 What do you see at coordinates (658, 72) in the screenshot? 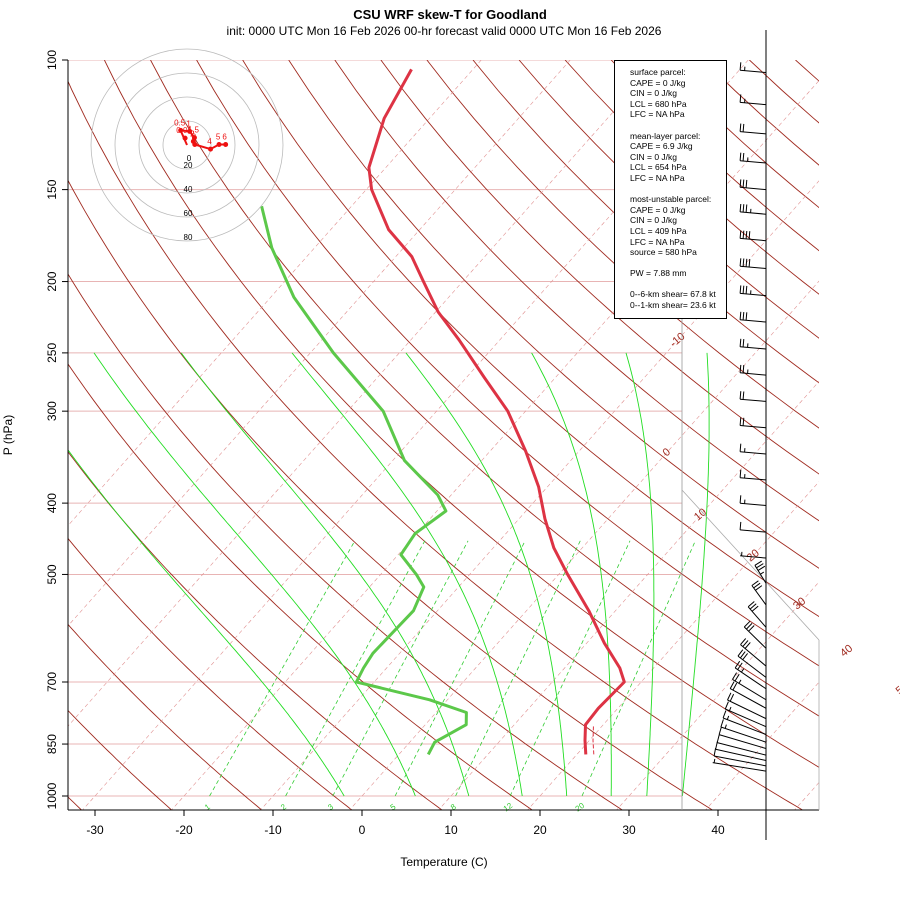
I see `surface-parcel-header: surface parcel:` at bounding box center [658, 72].